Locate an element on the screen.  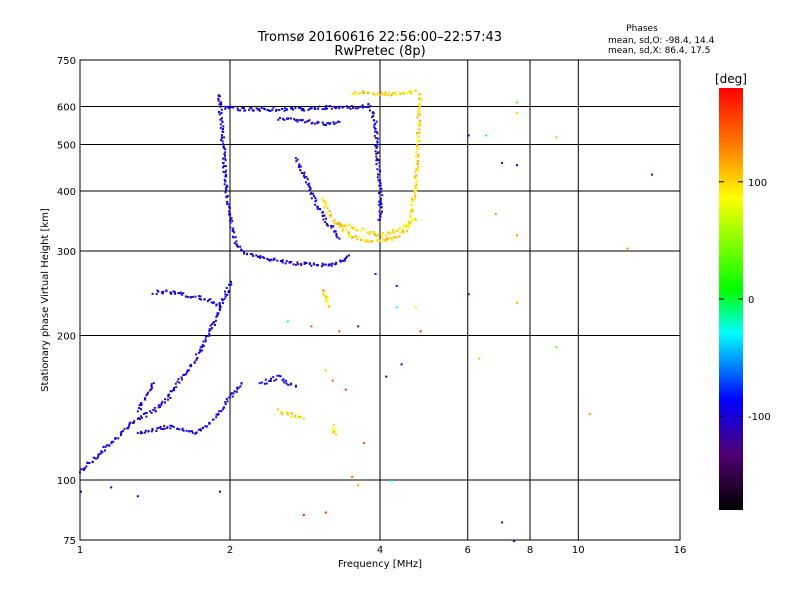
chart-subtitle: RwPretec (8p) is located at coordinates (379, 51).